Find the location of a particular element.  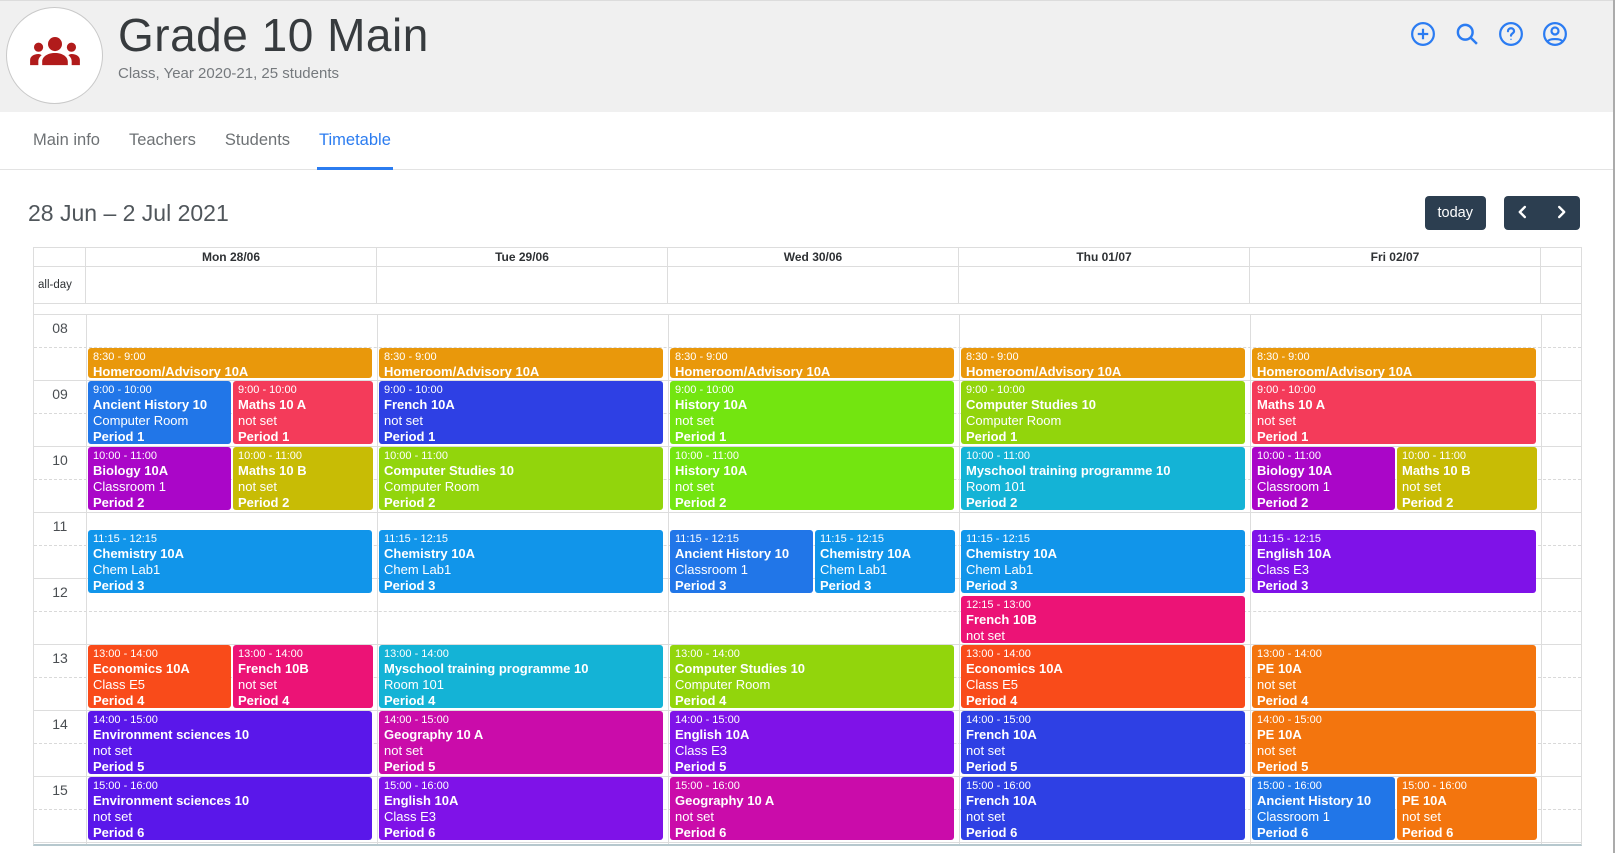

event-subject: English 10A is located at coordinates (1294, 553).